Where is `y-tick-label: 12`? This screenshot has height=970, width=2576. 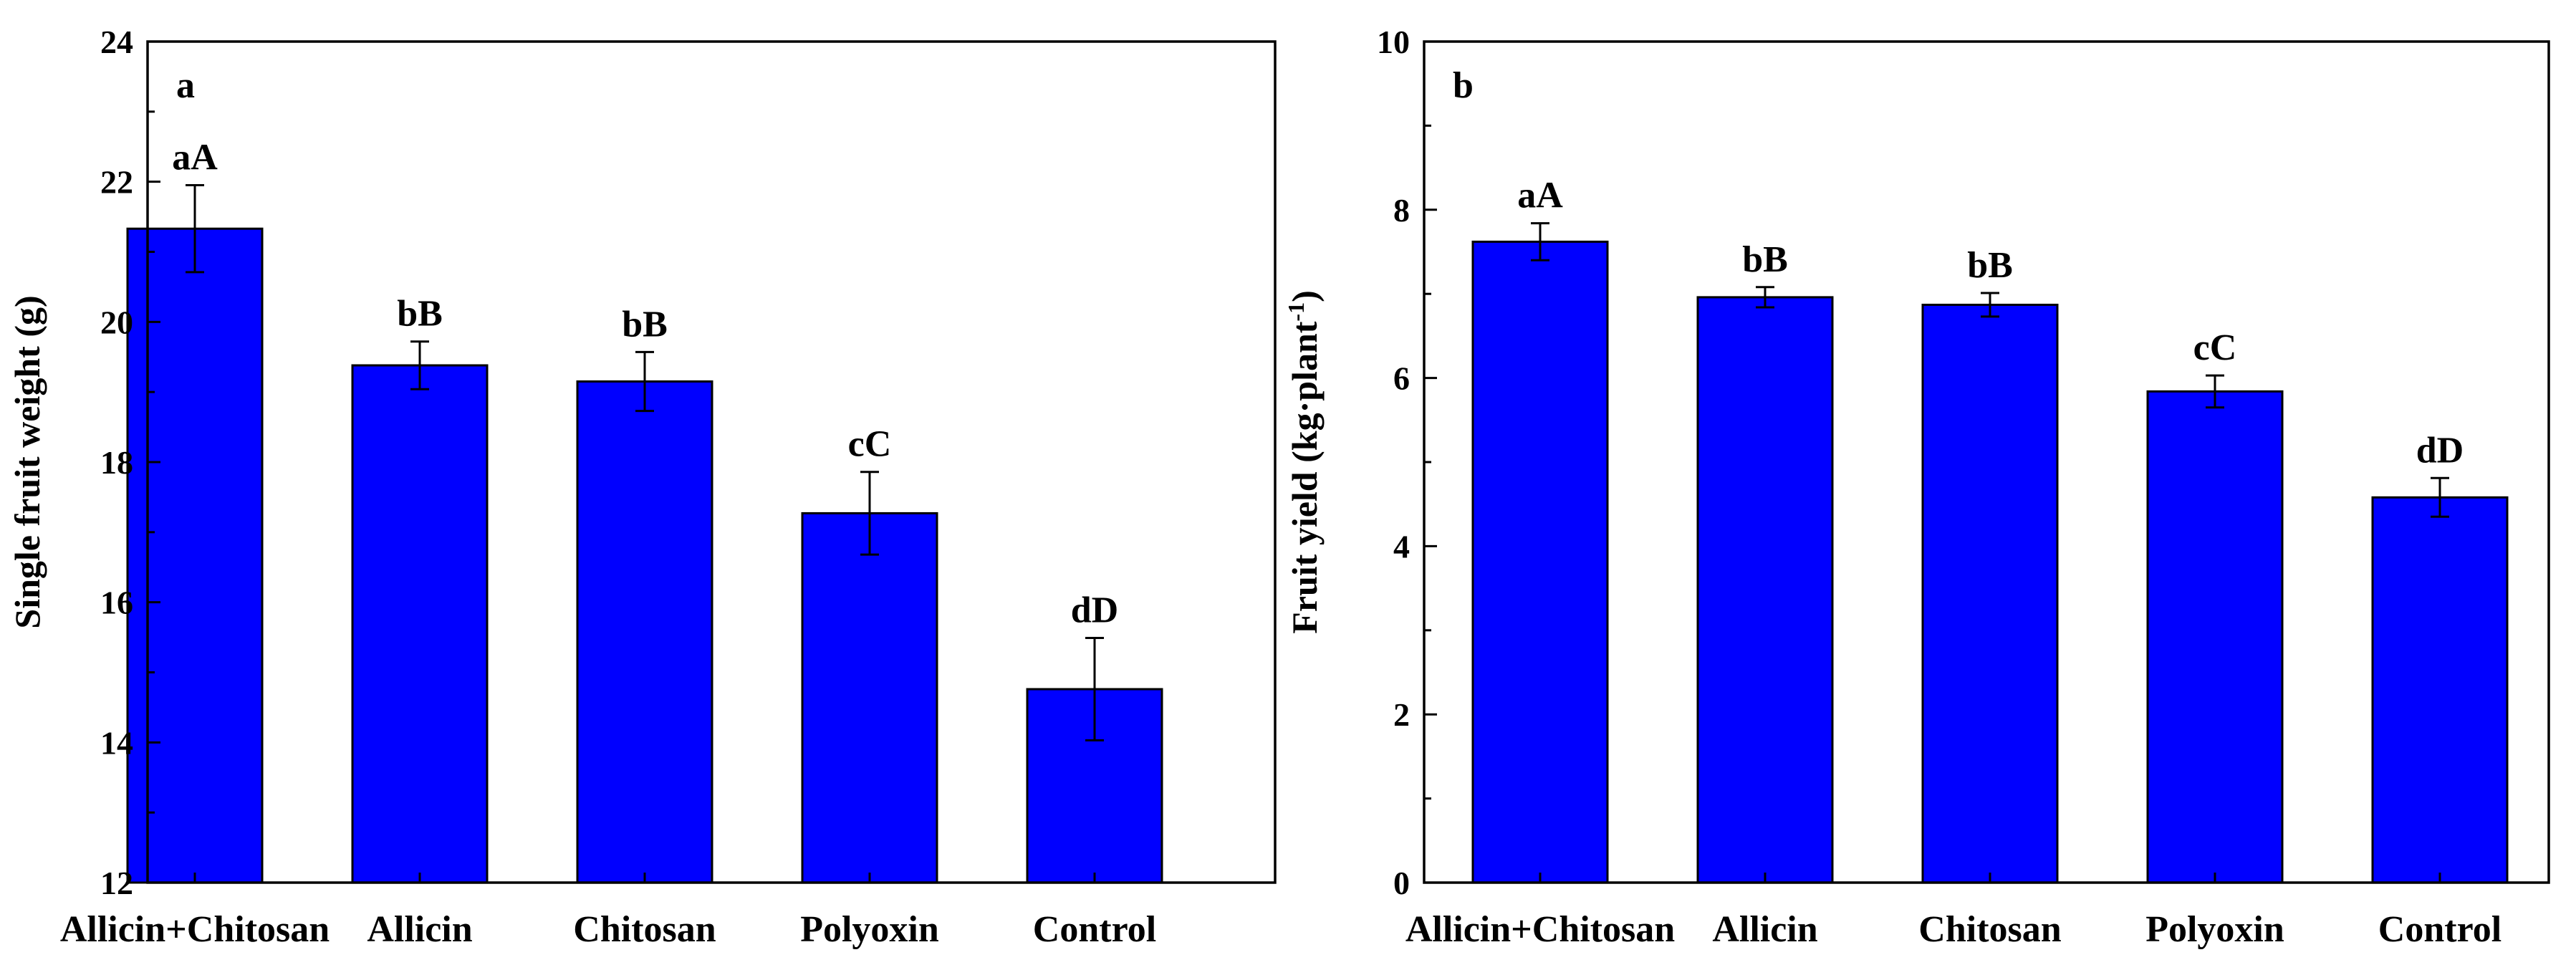
y-tick-label: 12 is located at coordinates (117, 883).